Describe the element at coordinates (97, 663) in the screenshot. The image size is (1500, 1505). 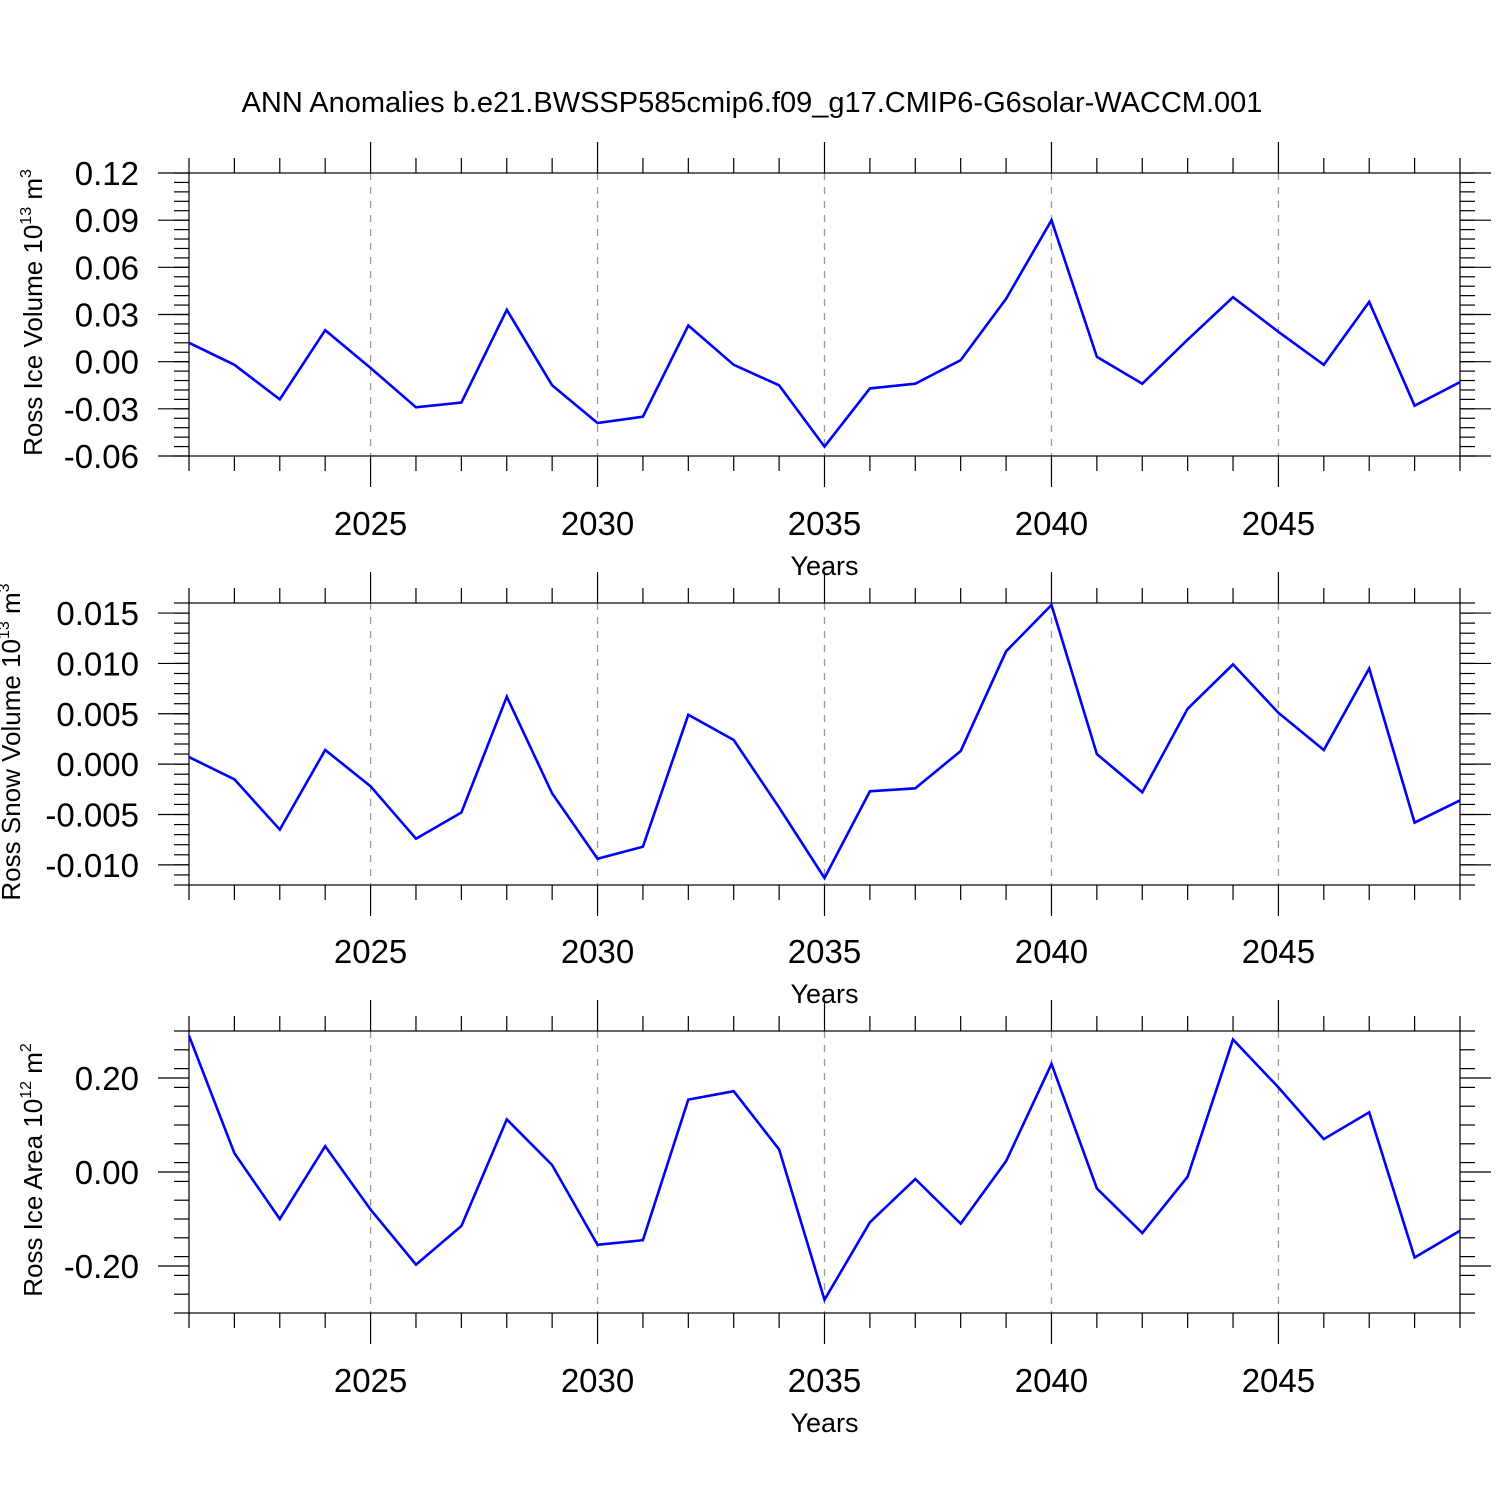
I see `y-tick-label: 0.010` at that location.